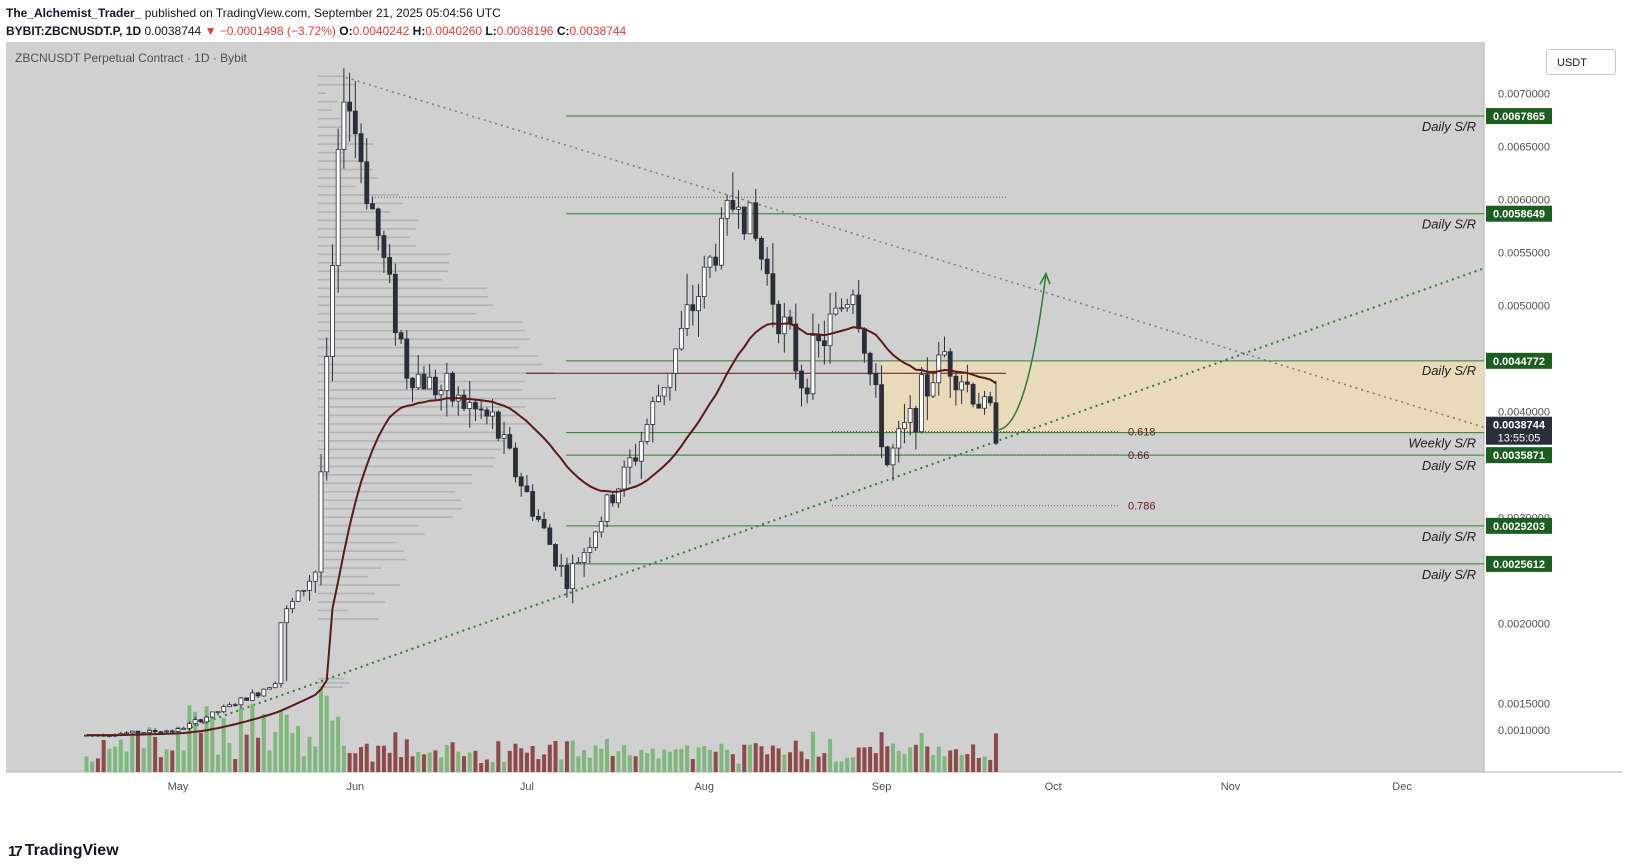 This screenshot has height=867, width=1628. What do you see at coordinates (1524, 200) in the screenshot?
I see `price-tick-label: 0.0060000` at bounding box center [1524, 200].